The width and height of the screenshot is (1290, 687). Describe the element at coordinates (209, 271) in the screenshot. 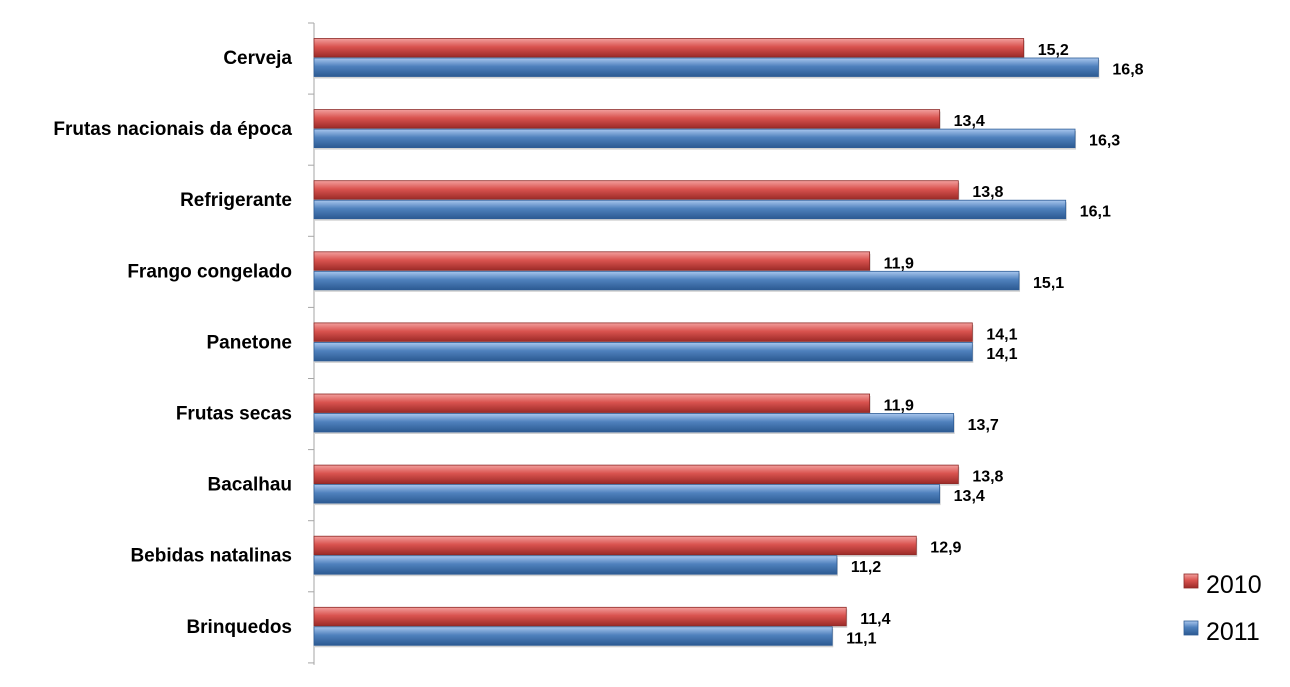

I see `category-label: Frango congelado` at that location.